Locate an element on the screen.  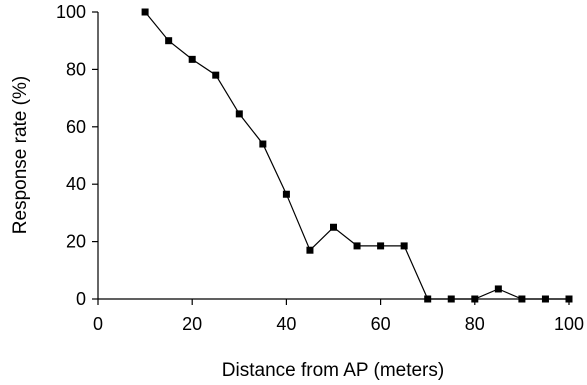
y-tick-label: 20 is located at coordinates (76, 242).